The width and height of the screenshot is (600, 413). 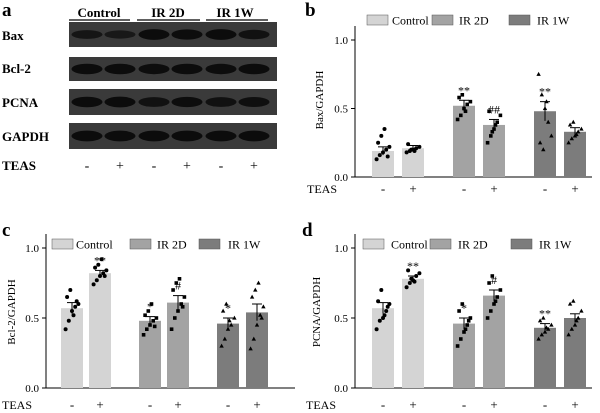 I want to click on legend-label: IR 1W, so click(x=553, y=21).